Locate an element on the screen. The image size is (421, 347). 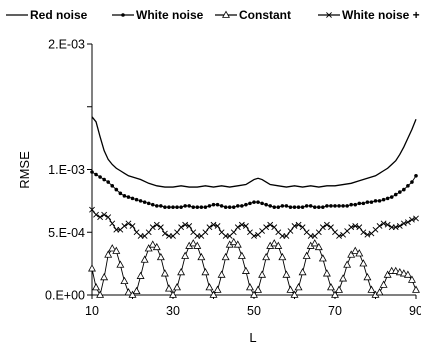
x-axis-title: L is located at coordinates (252, 337).